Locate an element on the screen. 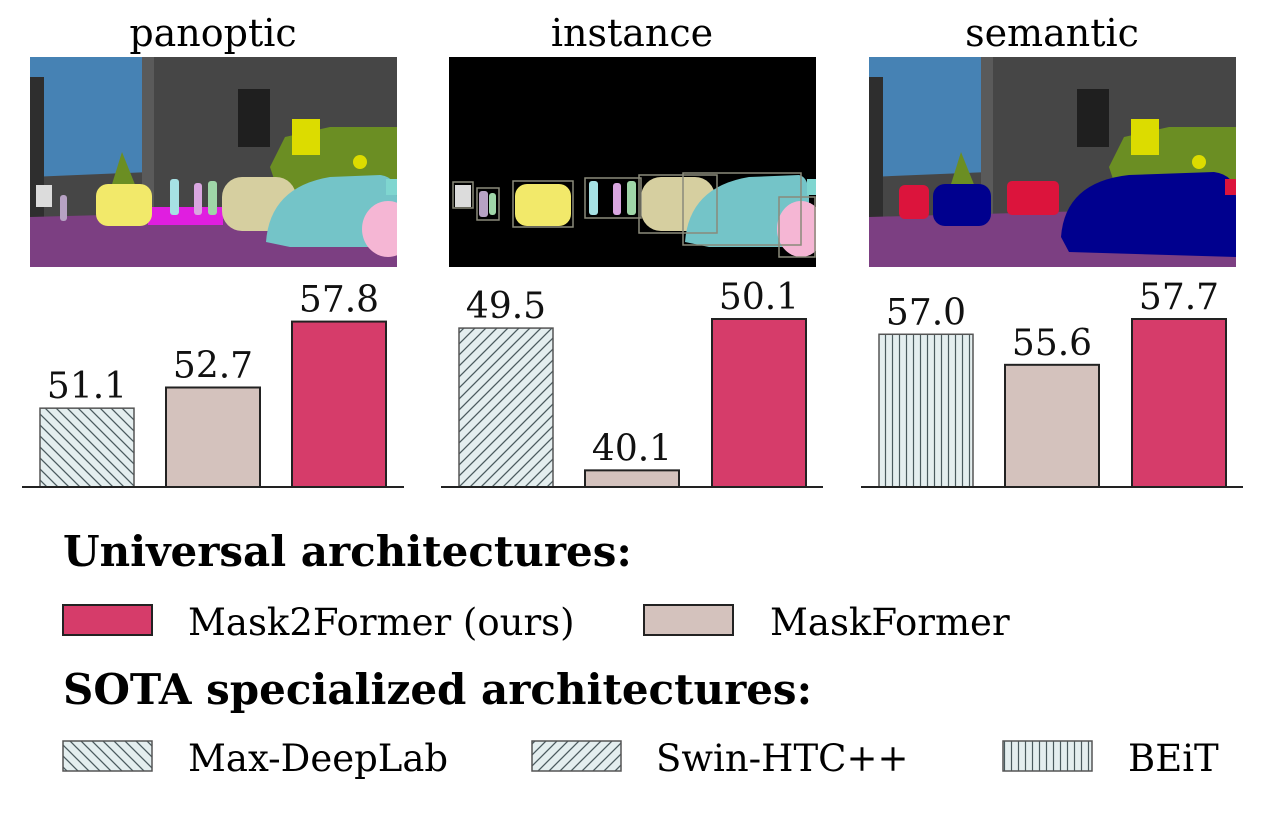 This screenshot has height=825, width=1280. value-label-semantic-1: 55.6 is located at coordinates (1052, 343).